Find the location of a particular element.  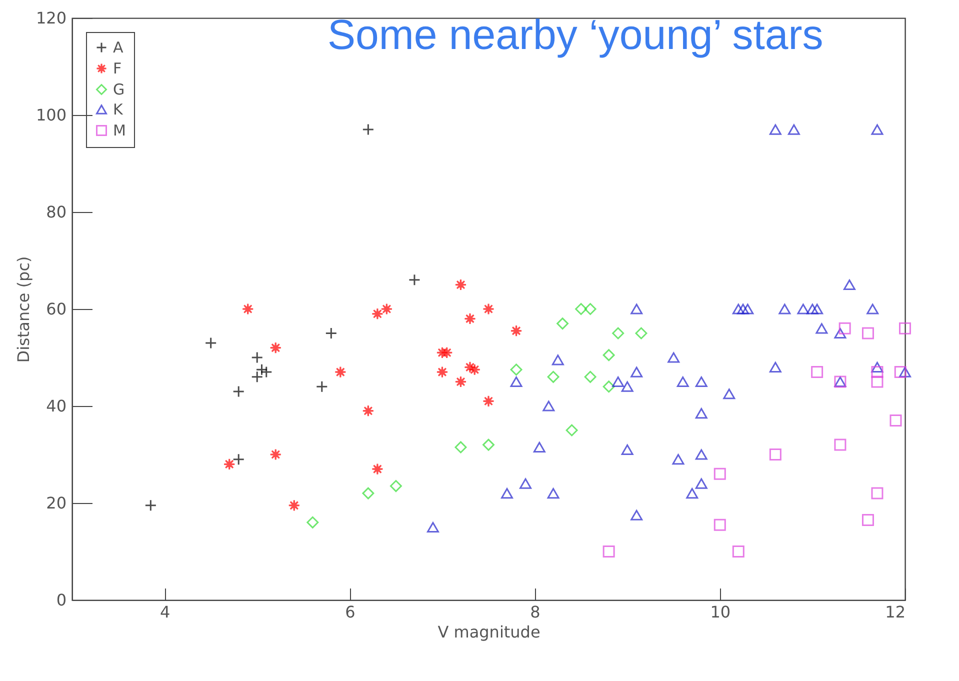

y-tick-label: 100 is located at coordinates (51, 115).